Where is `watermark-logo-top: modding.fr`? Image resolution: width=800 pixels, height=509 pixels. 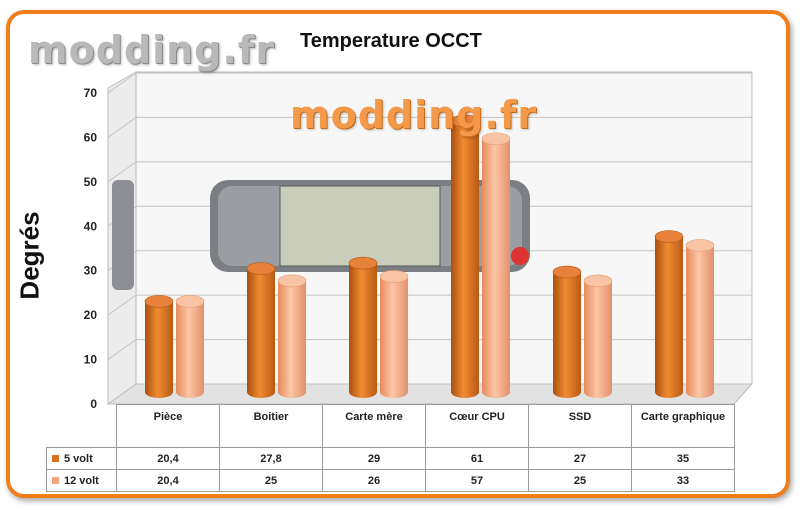
watermark-logo-top: modding.fr is located at coordinates (152, 50).